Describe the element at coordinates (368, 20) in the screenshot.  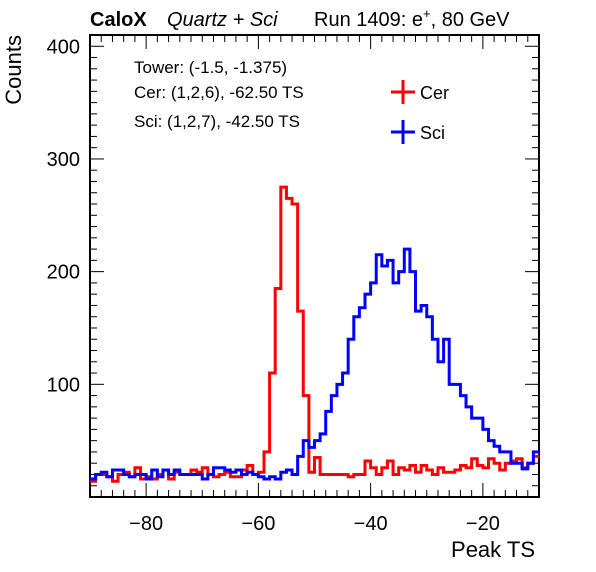
I see `header-run-prefix: Run 1409: e` at that location.